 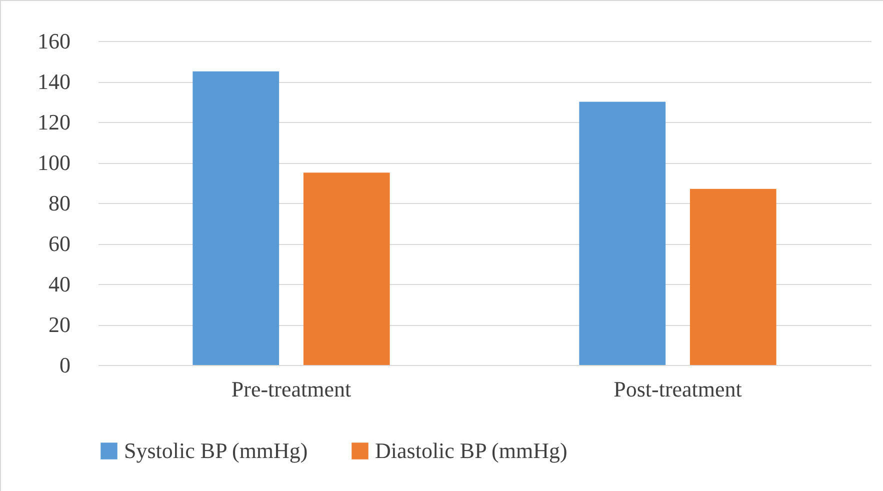 I want to click on legend-label: Diastolic BP (mmHg), so click(x=471, y=450).